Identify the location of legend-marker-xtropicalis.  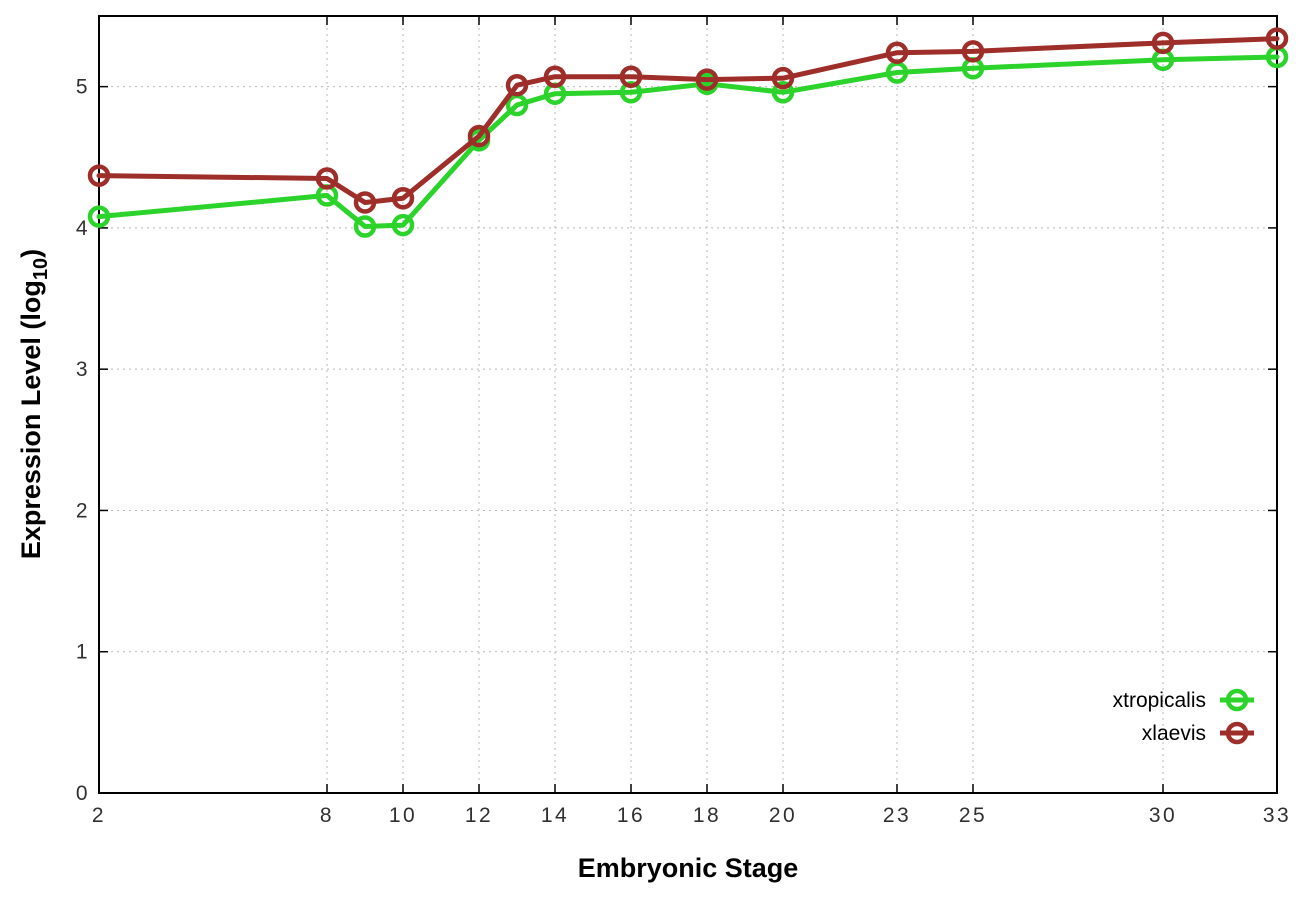
(1237, 700).